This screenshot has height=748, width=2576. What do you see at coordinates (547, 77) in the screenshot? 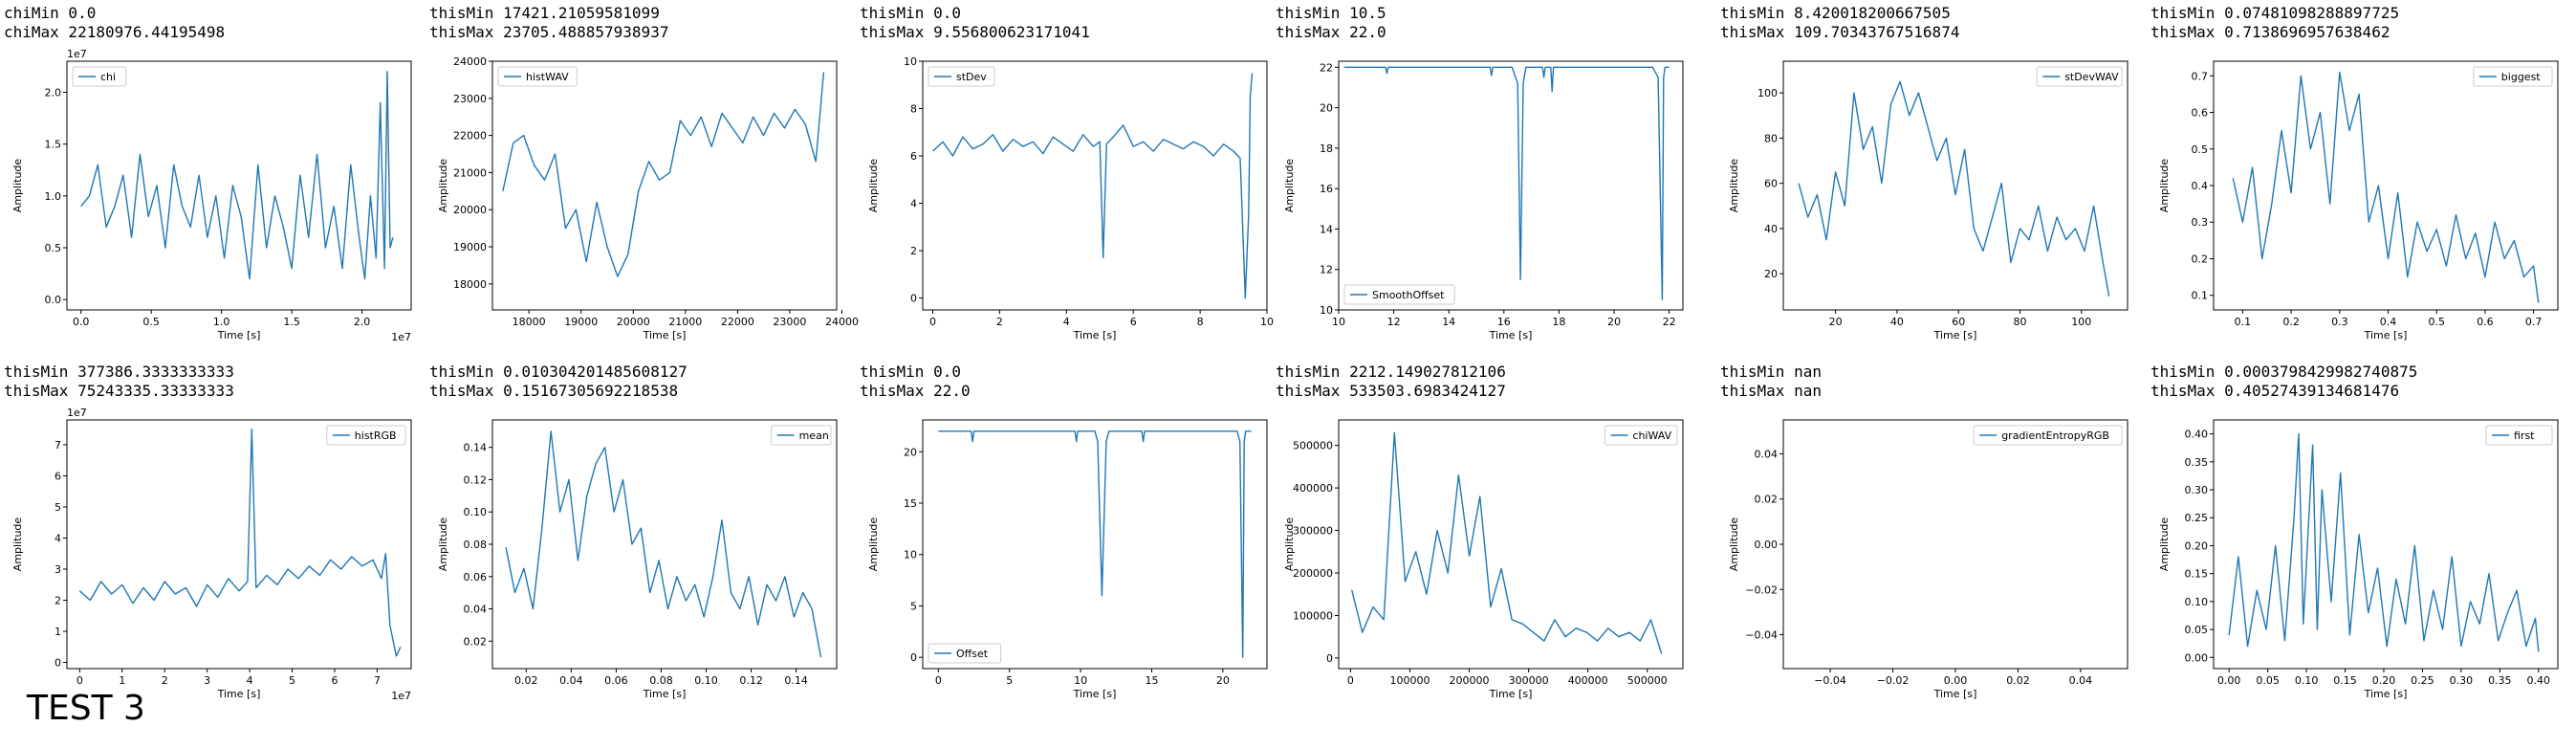
I see `legend-label: histWAV` at bounding box center [547, 77].